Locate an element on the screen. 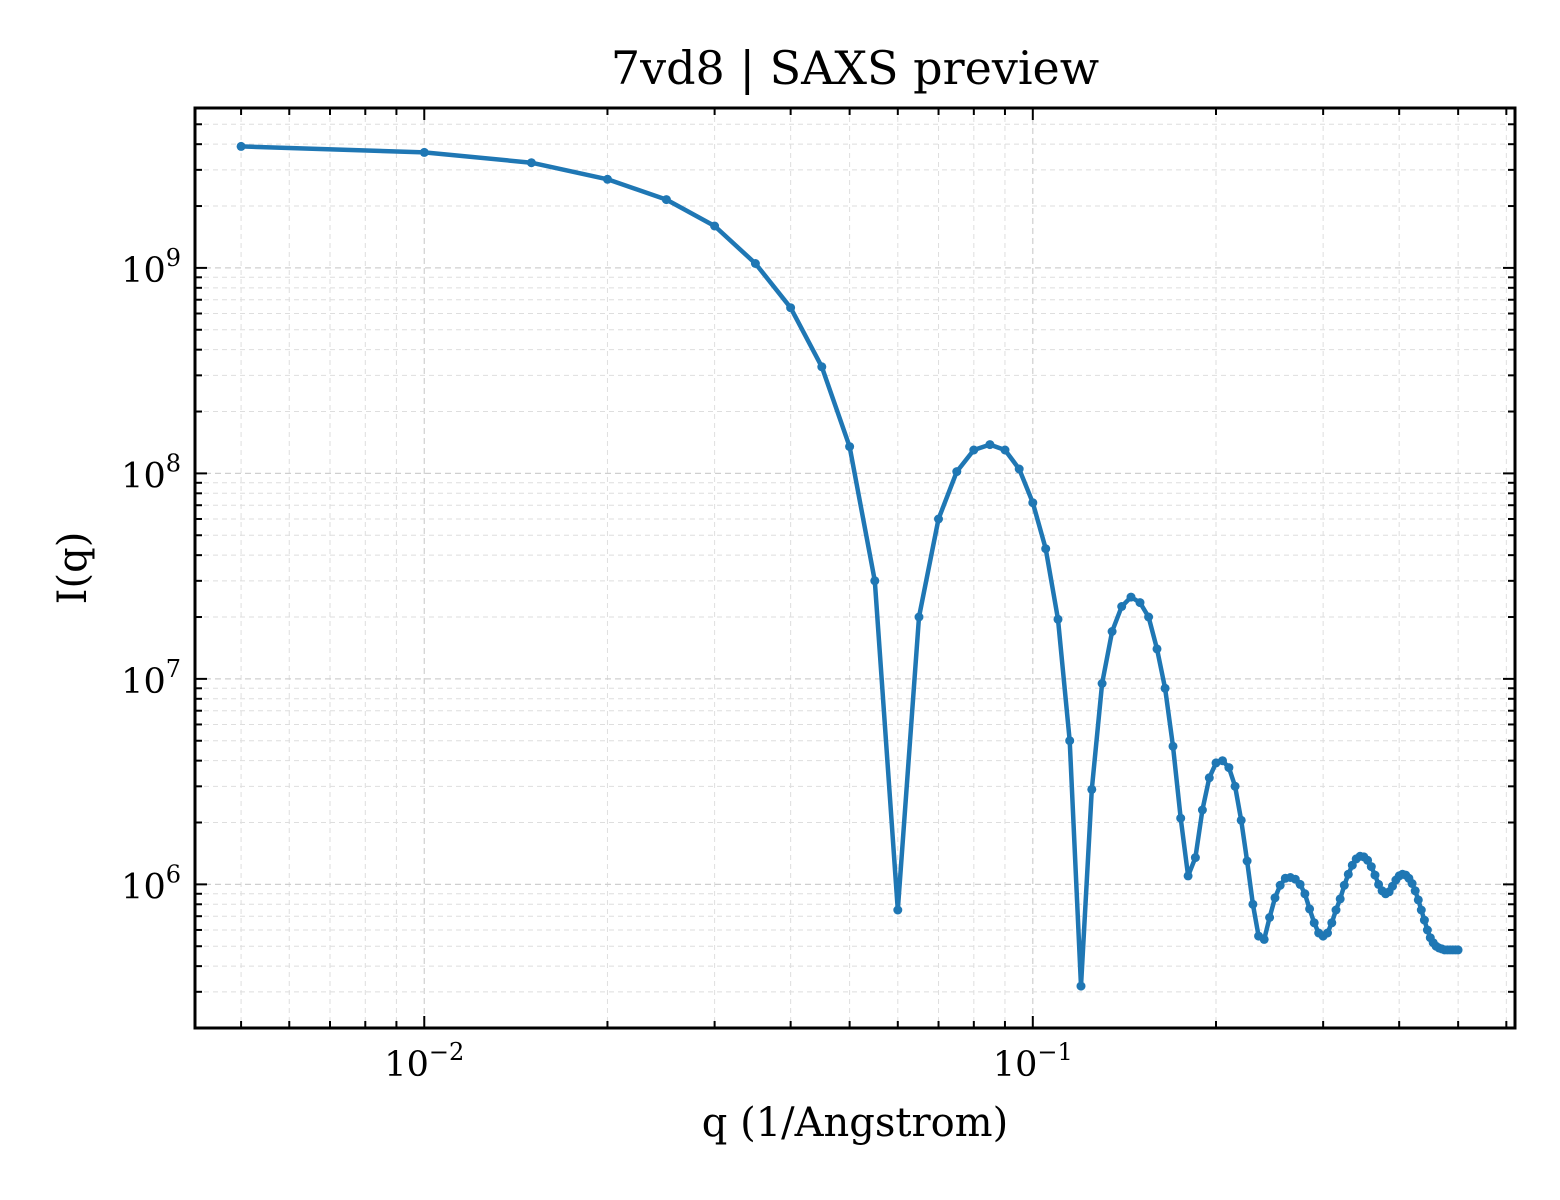  chart-title: 7vd8 | SAXS preview is located at coordinates (855, 68).